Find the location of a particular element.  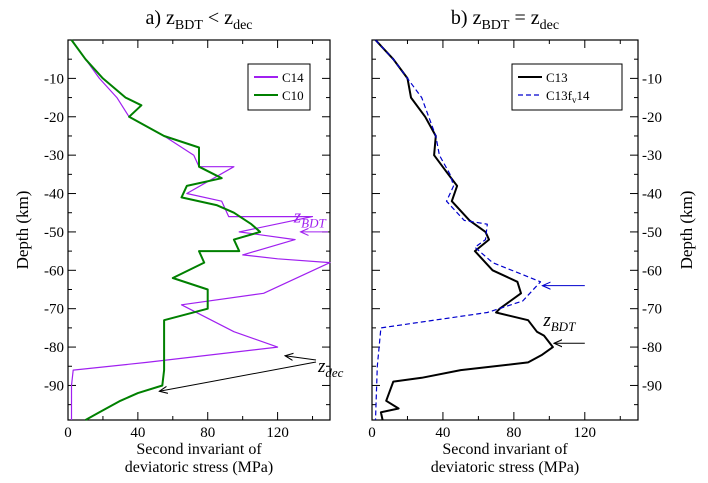

legend-label: C13 is located at coordinates (557, 77).